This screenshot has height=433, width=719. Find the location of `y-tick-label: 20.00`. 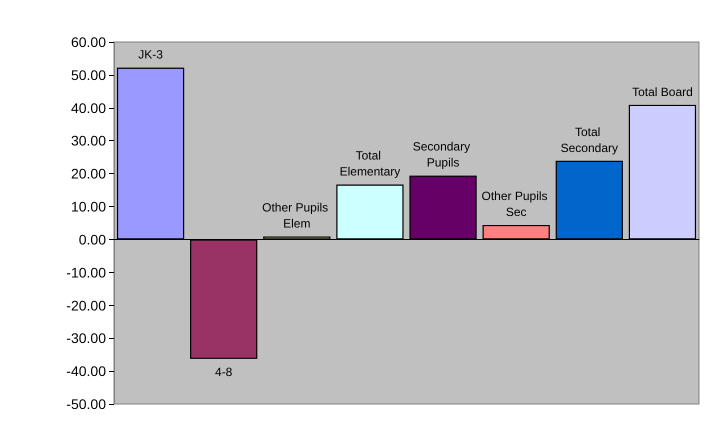

y-tick-label: 20.00 is located at coordinates (88, 174).